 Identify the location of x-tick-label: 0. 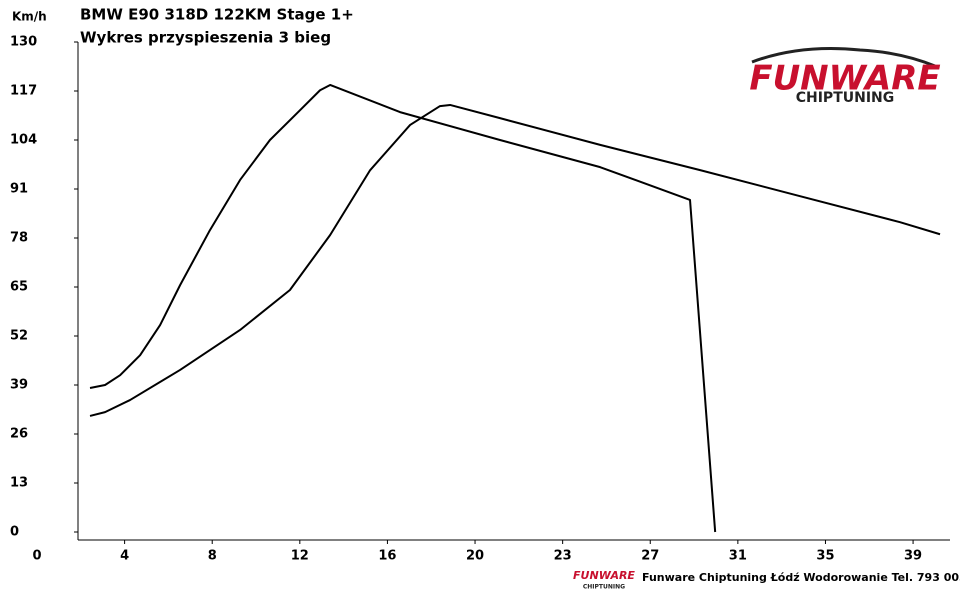
(36, 556).